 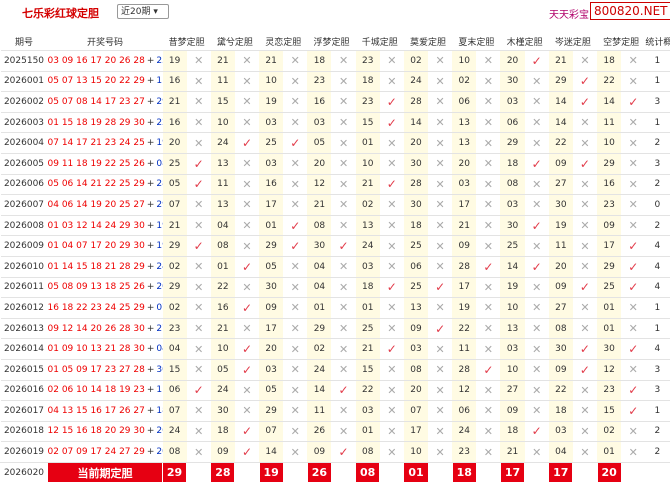 I want to click on draw: 02 07 09 17 24 27 29+20, so click(x=105, y=452).